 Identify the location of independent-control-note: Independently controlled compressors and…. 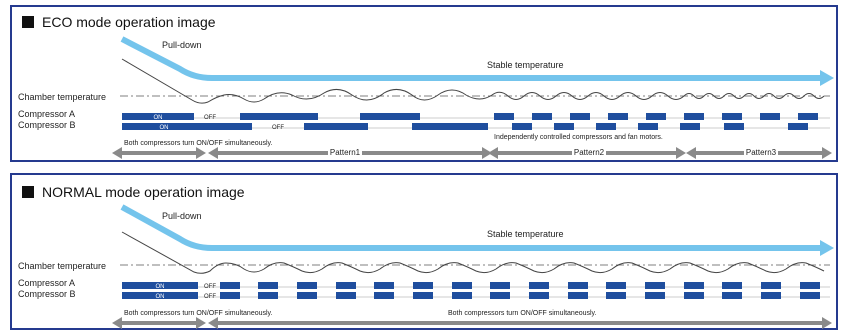
(578, 137).